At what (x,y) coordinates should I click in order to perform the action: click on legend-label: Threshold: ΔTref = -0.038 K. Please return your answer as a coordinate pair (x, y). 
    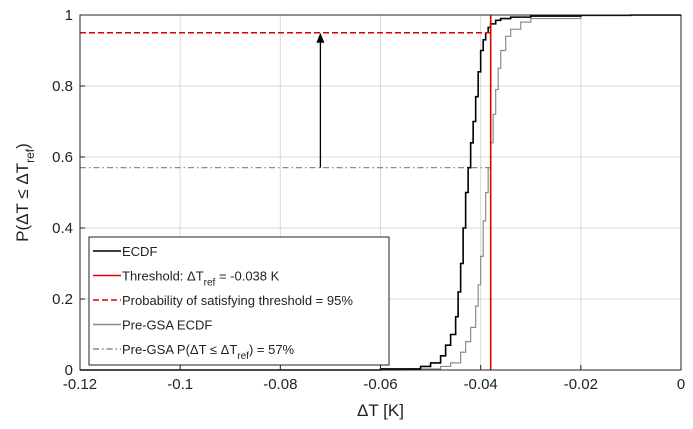
    Looking at the image, I should click on (201, 279).